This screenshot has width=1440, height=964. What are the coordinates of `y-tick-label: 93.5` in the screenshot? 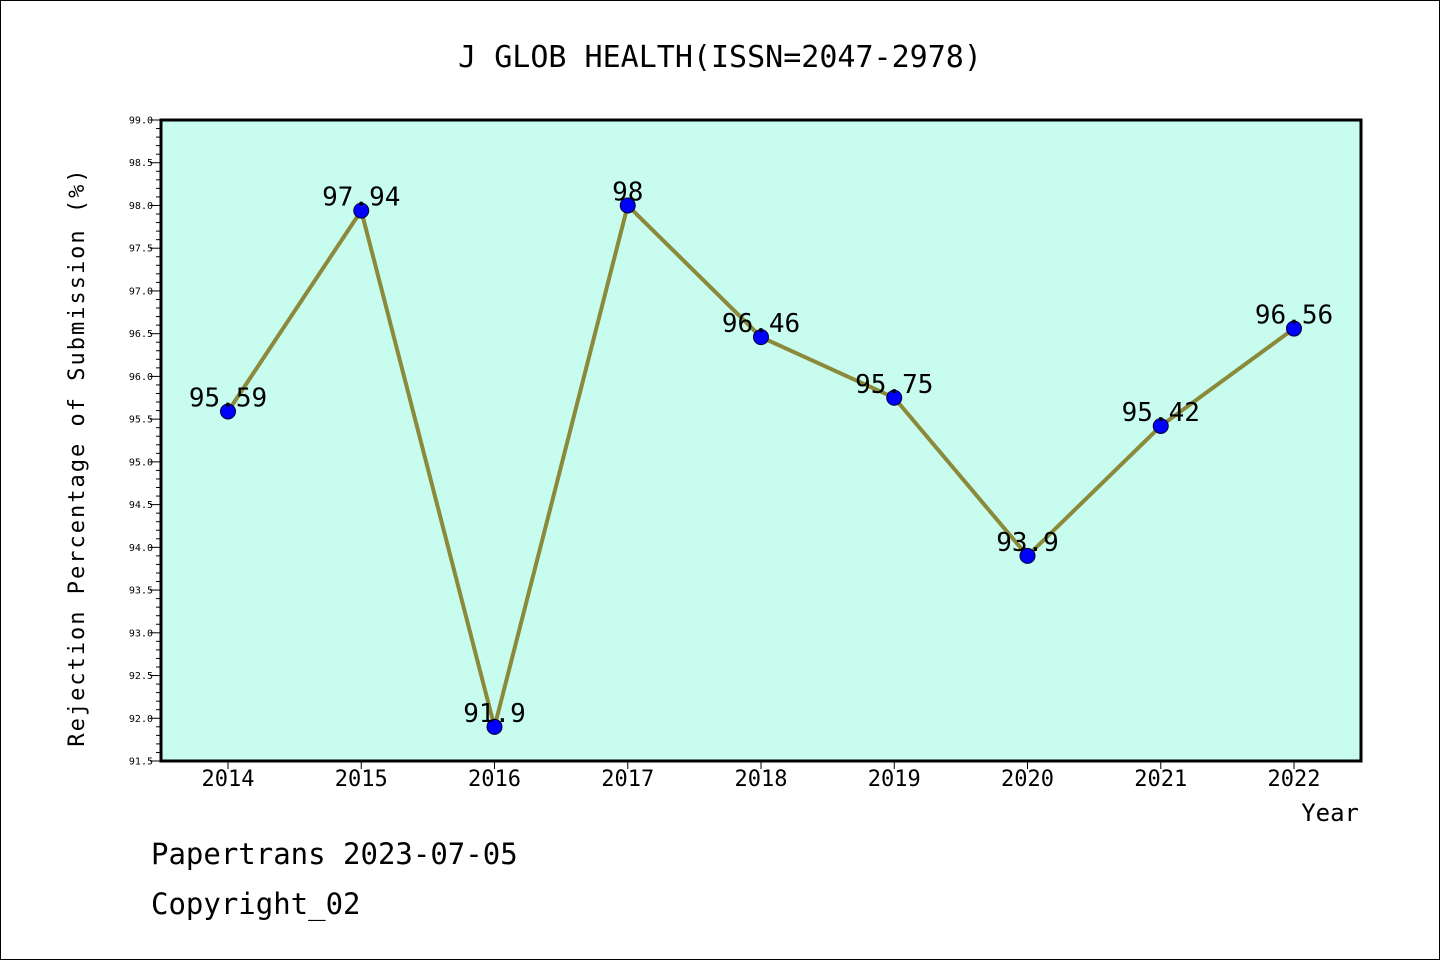 It's located at (141, 591).